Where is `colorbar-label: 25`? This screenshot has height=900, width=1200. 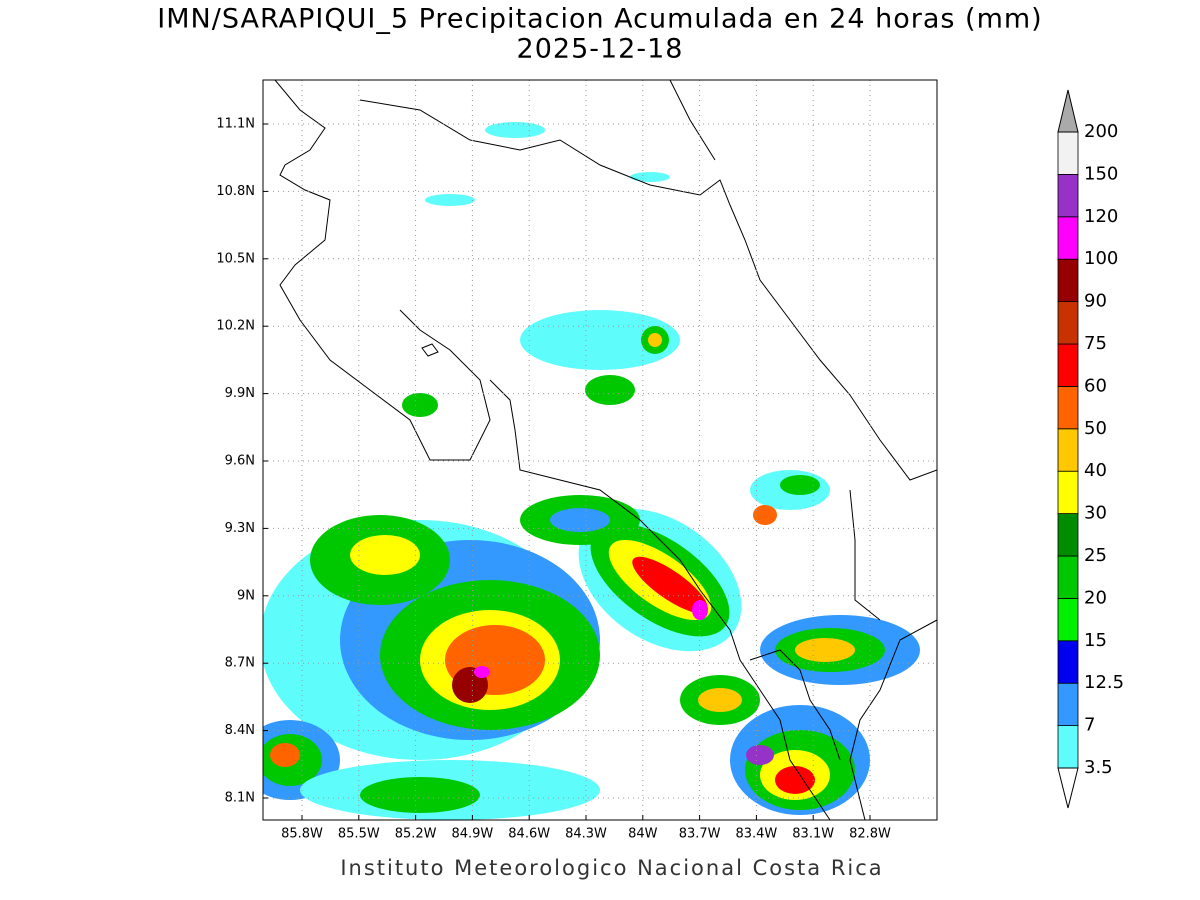 colorbar-label: 25 is located at coordinates (1095, 555).